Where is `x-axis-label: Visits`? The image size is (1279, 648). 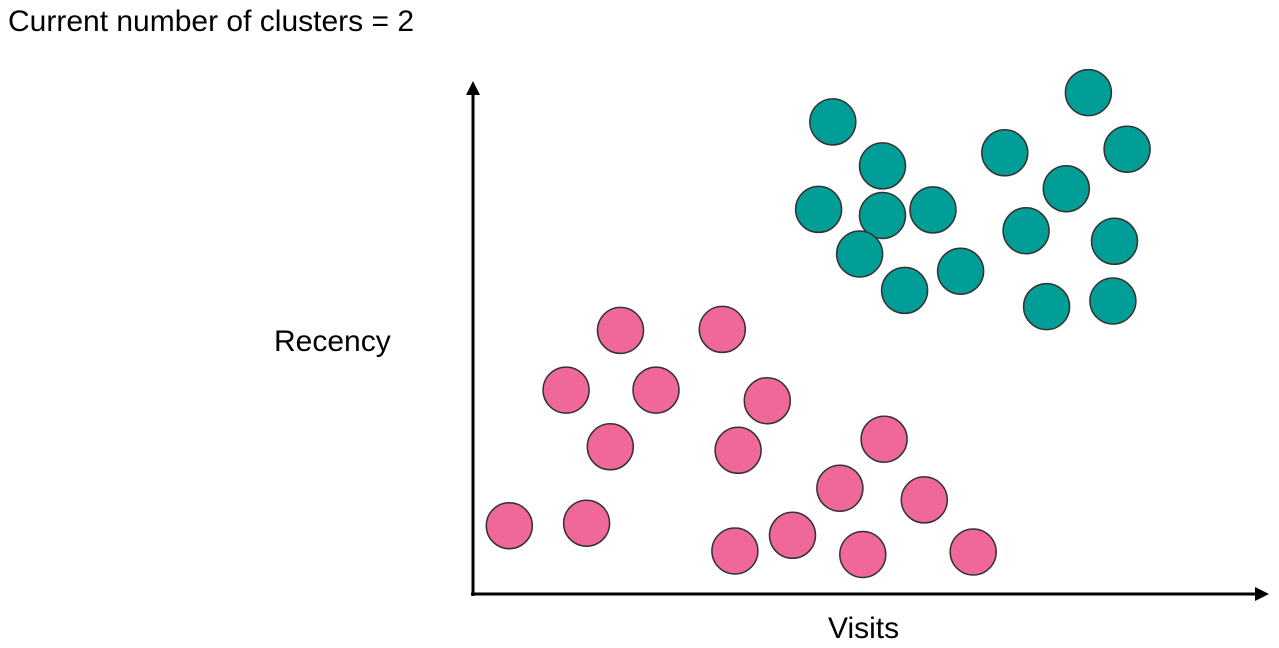
x-axis-label: Visits is located at coordinates (864, 628).